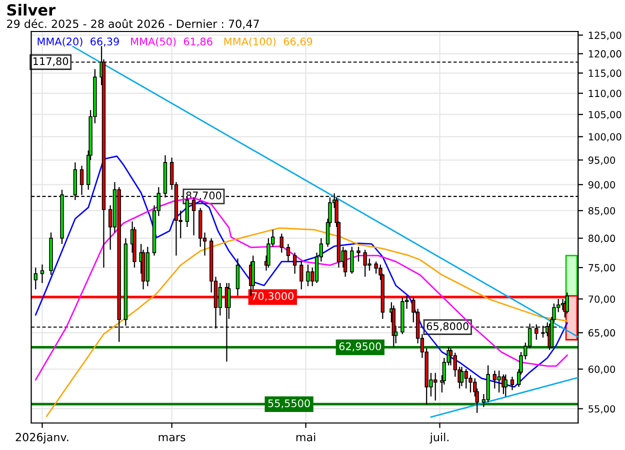  Describe the element at coordinates (602, 185) in the screenshot. I see `y-tick-label: 90,00` at that location.